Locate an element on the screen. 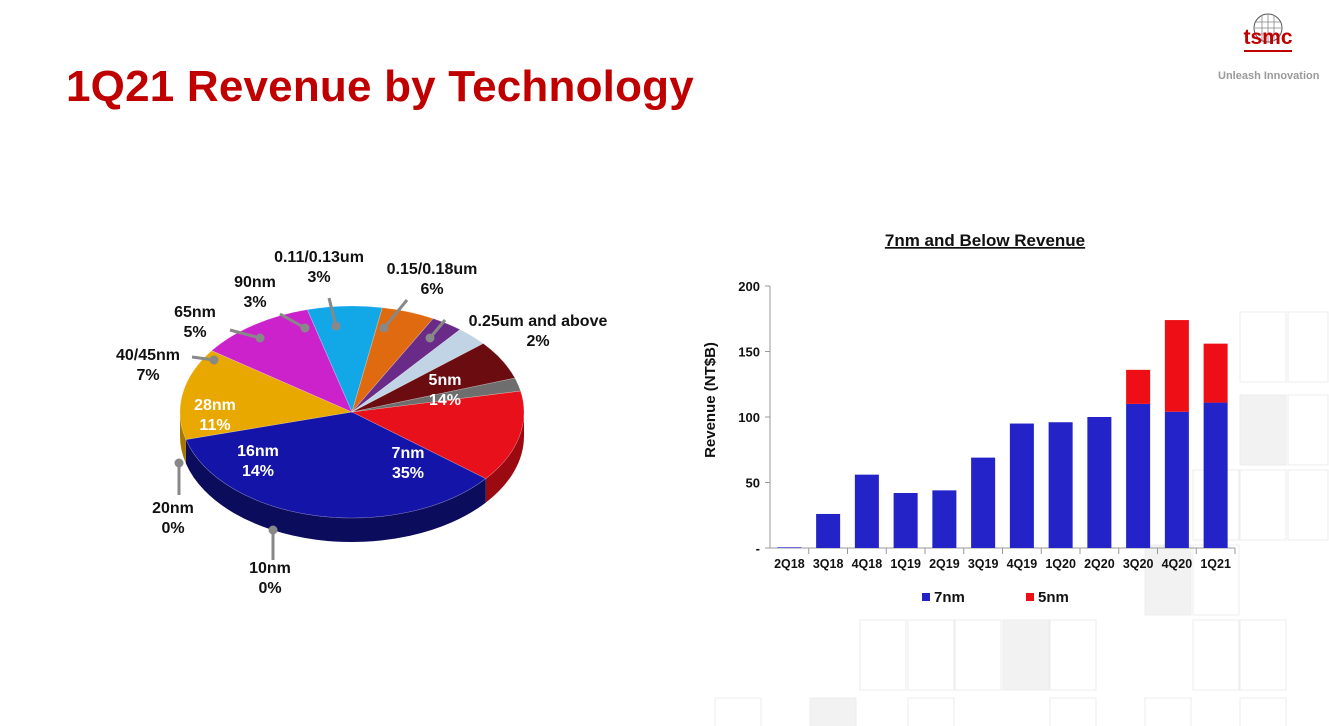 The height and width of the screenshot is (726, 1329). bar-5nm-4q20 is located at coordinates (1176, 366).